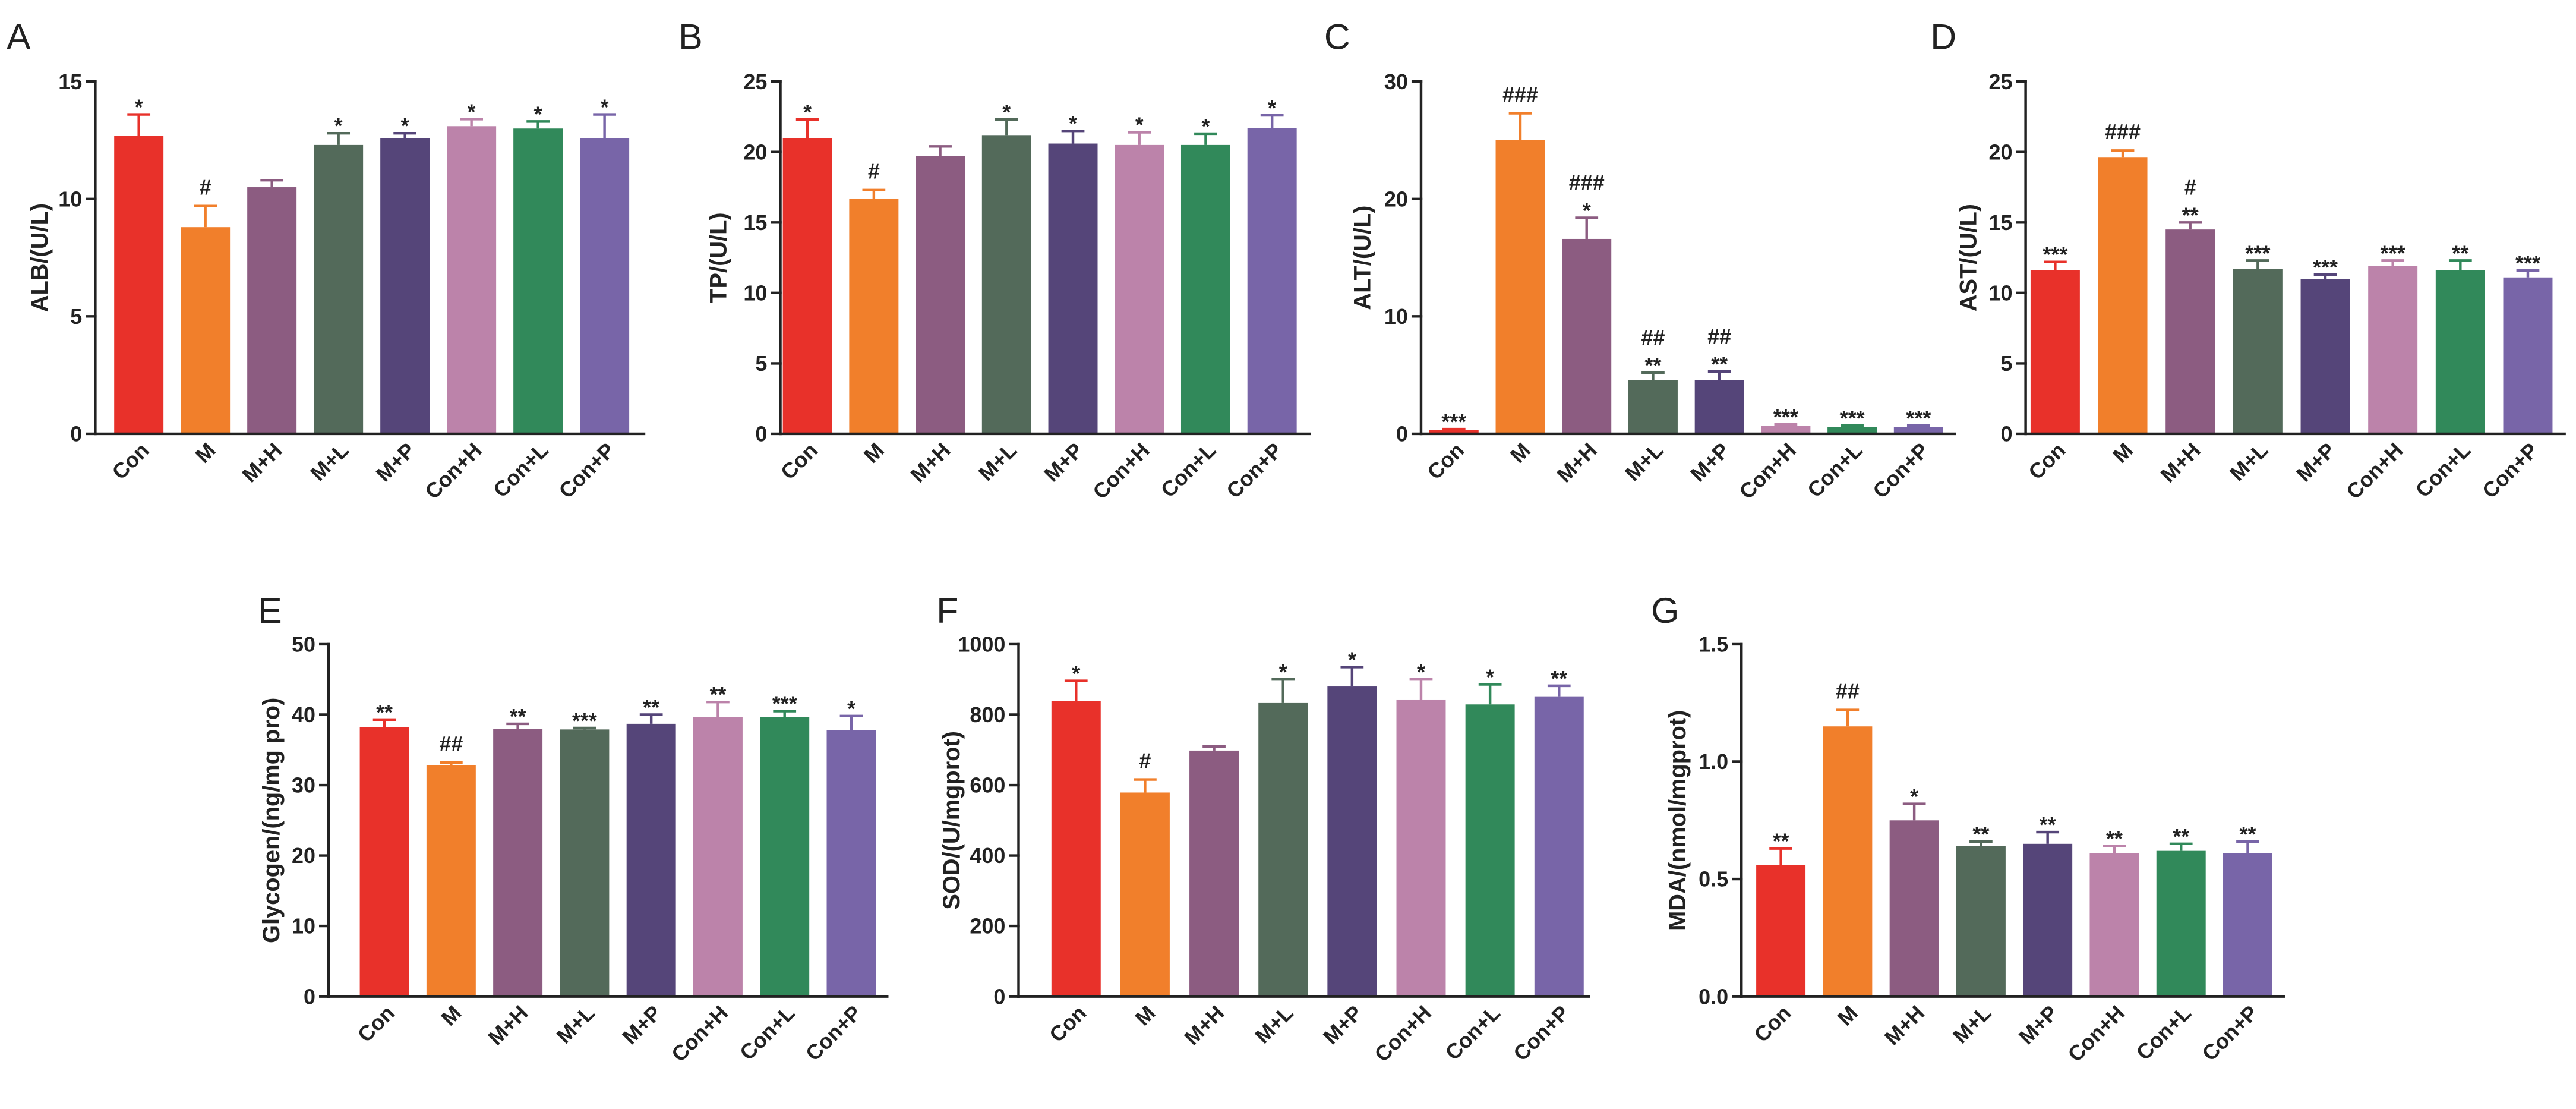 The width and height of the screenshot is (2576, 1109). Describe the element at coordinates (2248, 834) in the screenshot. I see `significance-label-g-con-plus-p-0: **` at that location.